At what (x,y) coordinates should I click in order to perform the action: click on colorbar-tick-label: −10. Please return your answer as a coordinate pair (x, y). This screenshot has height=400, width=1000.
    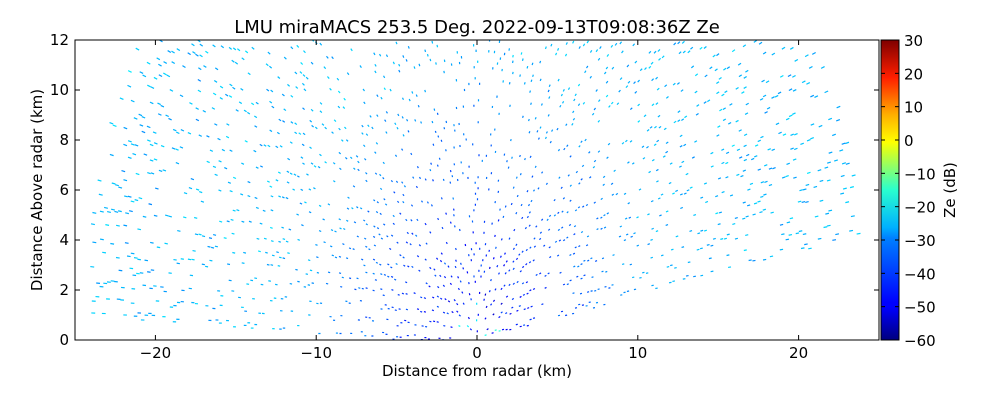
    Looking at the image, I should click on (920, 174).